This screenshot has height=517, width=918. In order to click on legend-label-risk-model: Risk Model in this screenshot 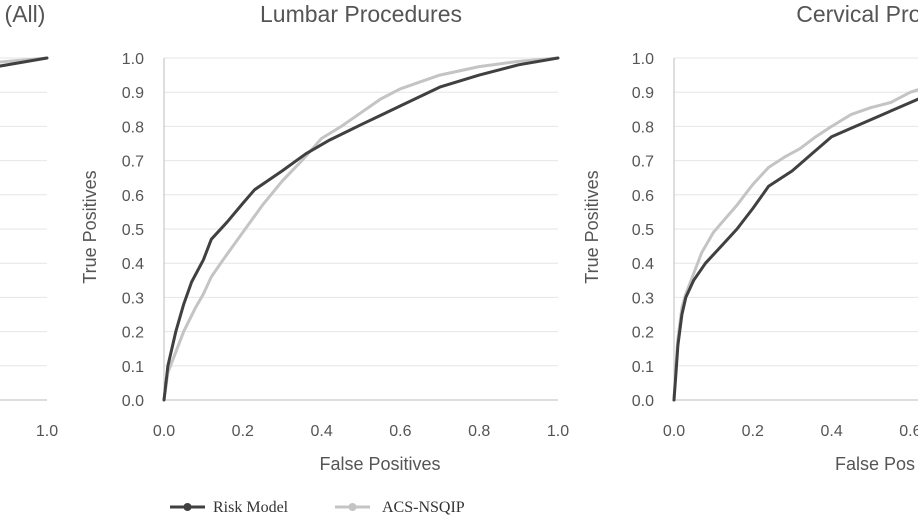, I will do `click(251, 507)`.